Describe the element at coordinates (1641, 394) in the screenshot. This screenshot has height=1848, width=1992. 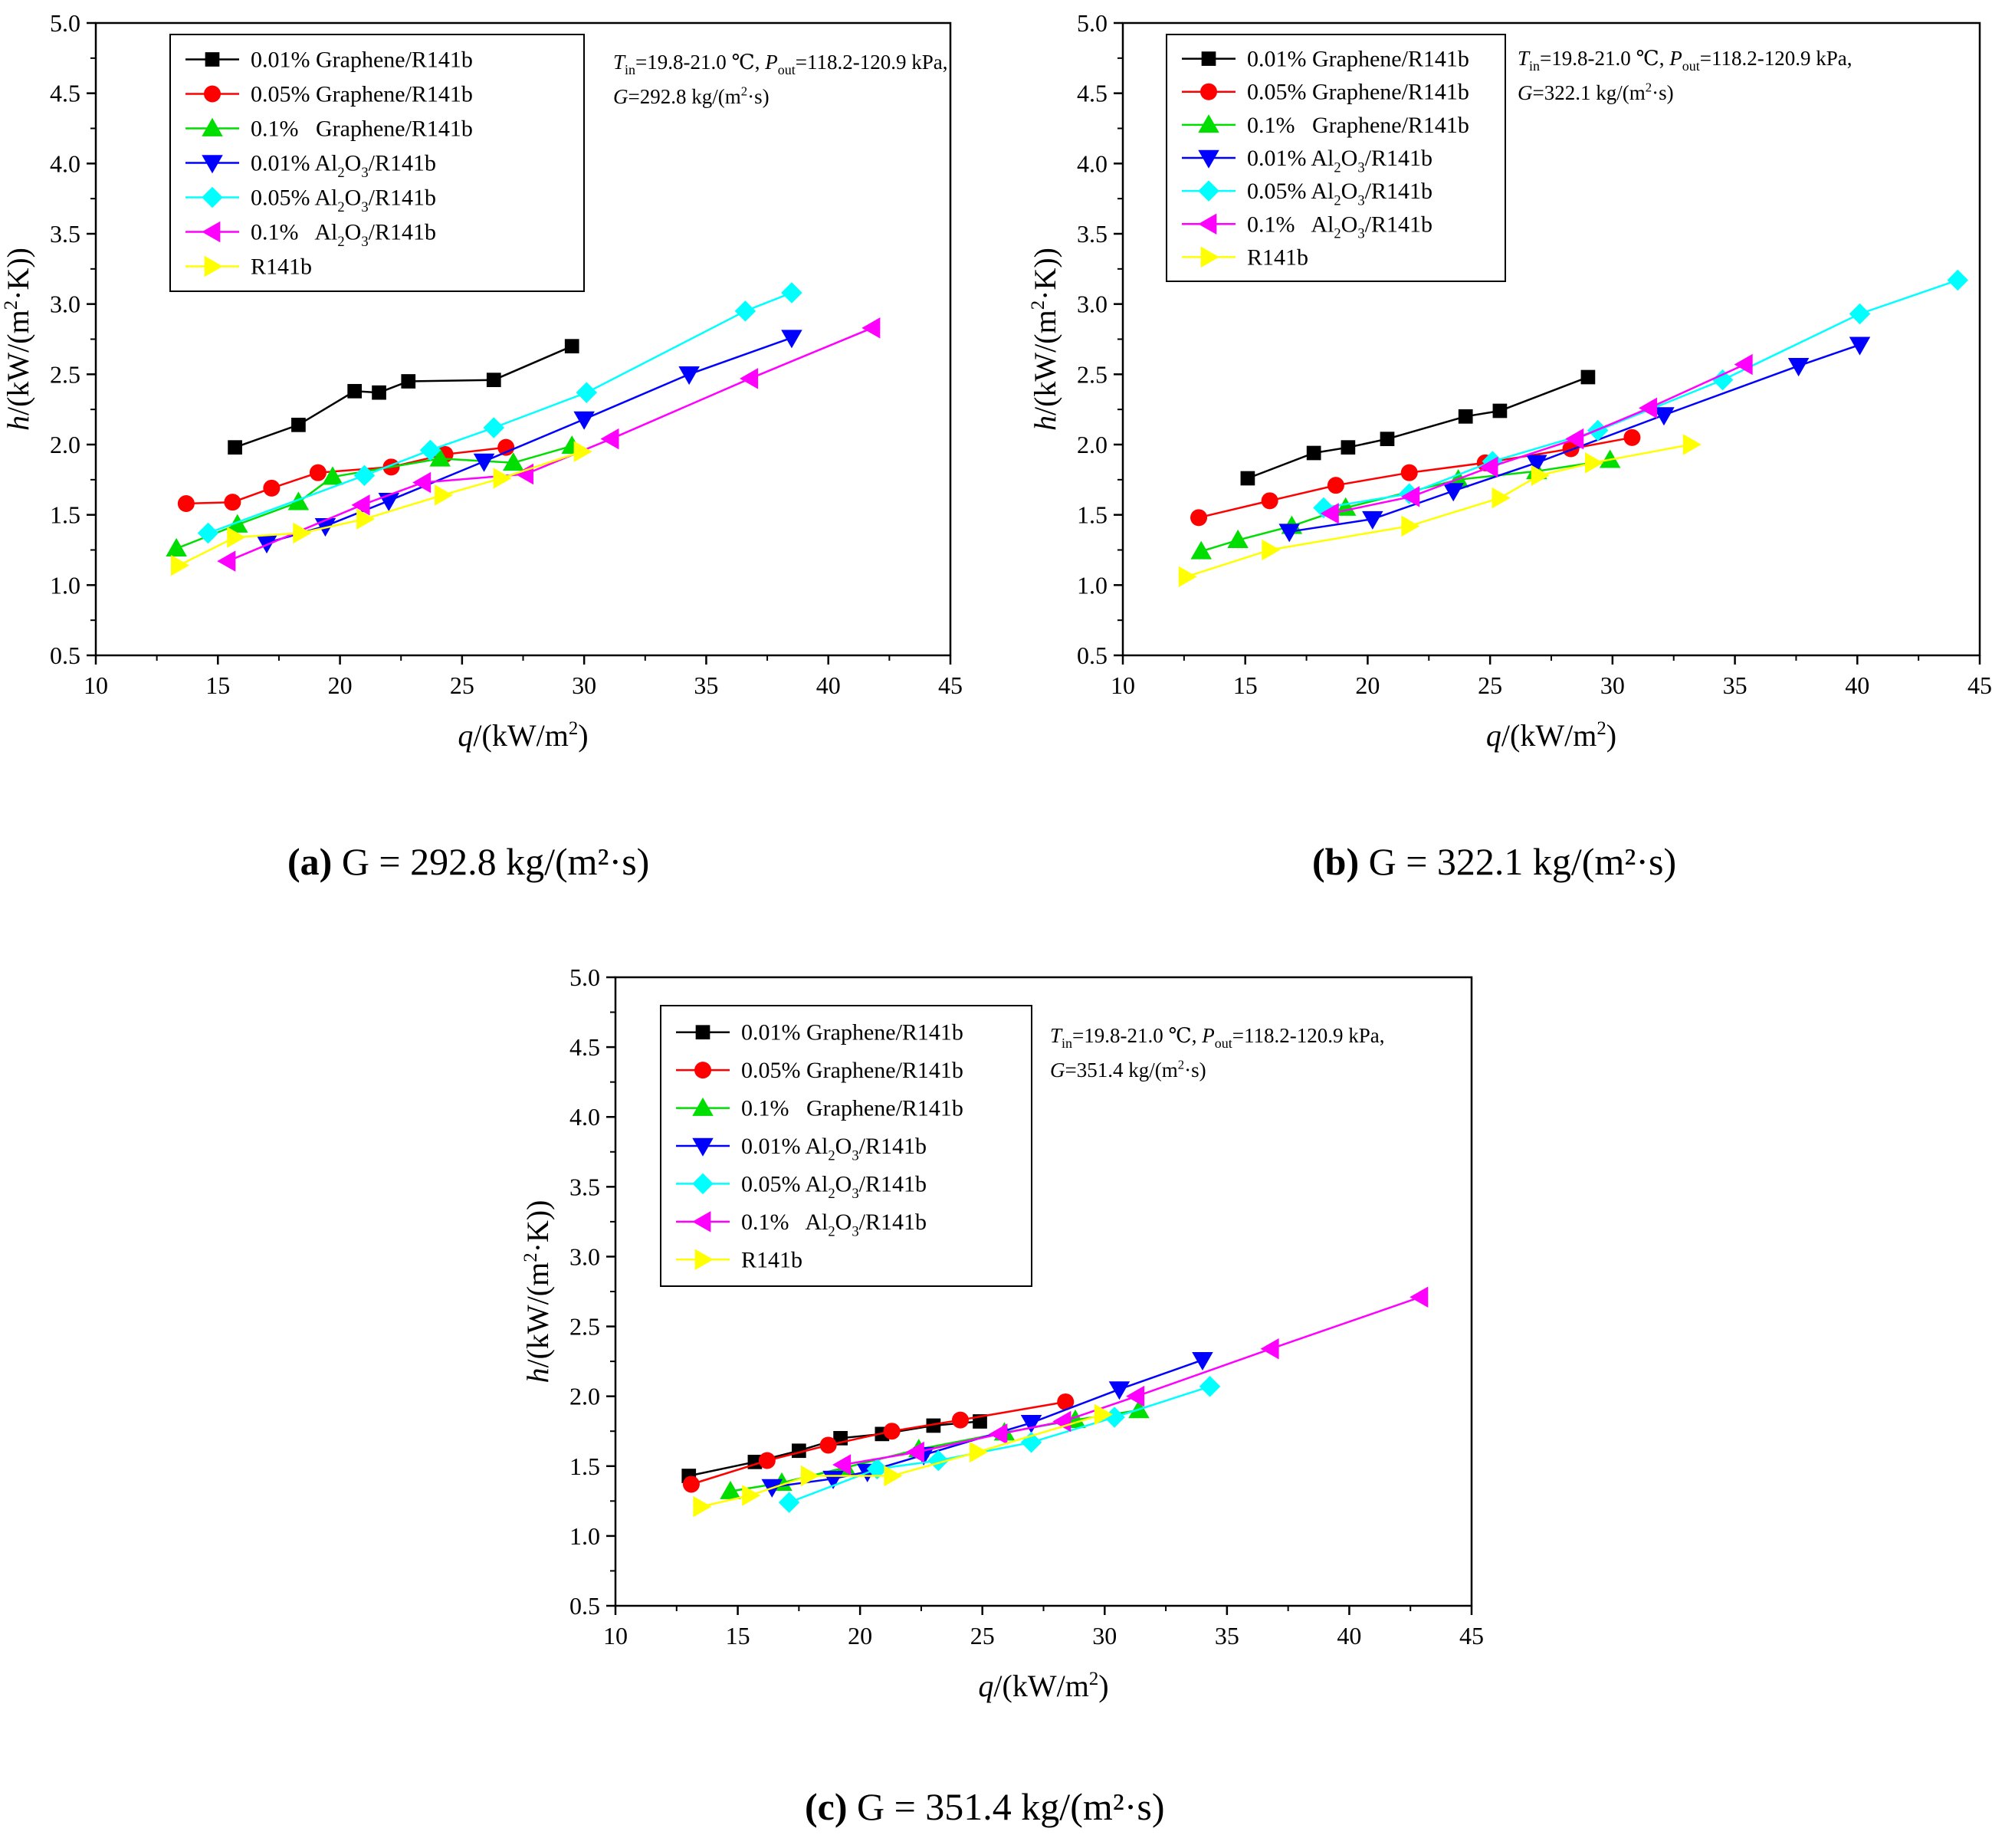
I see `series-a005` at that location.